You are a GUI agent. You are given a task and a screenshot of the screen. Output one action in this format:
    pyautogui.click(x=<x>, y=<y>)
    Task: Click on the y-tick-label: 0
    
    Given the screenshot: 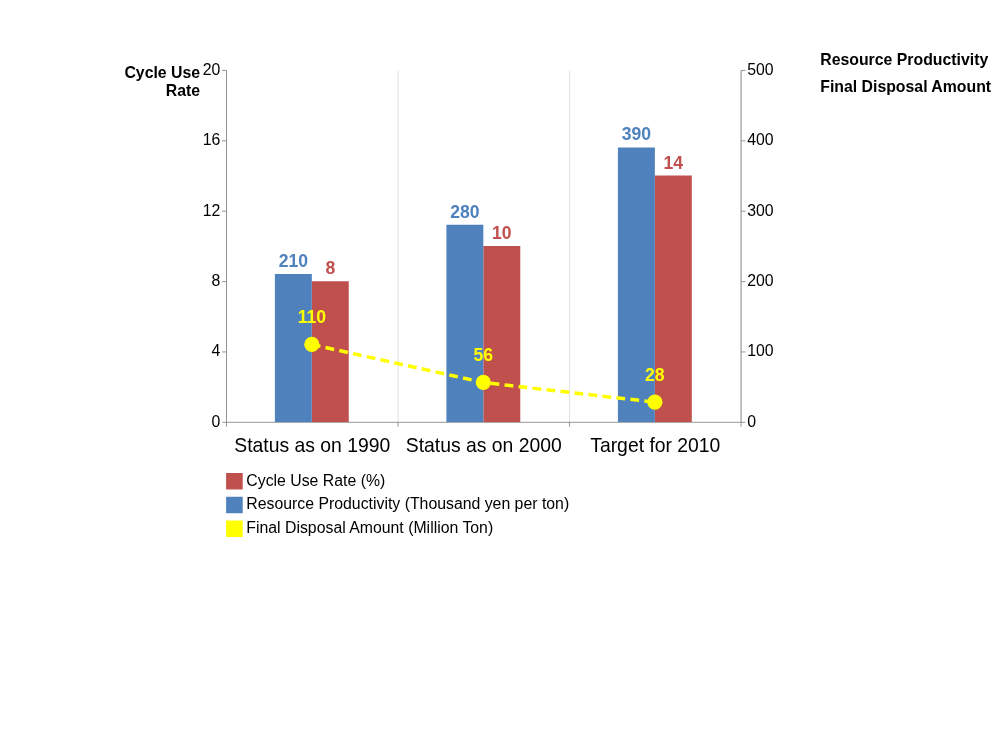 What is the action you would take?
    pyautogui.click(x=216, y=421)
    